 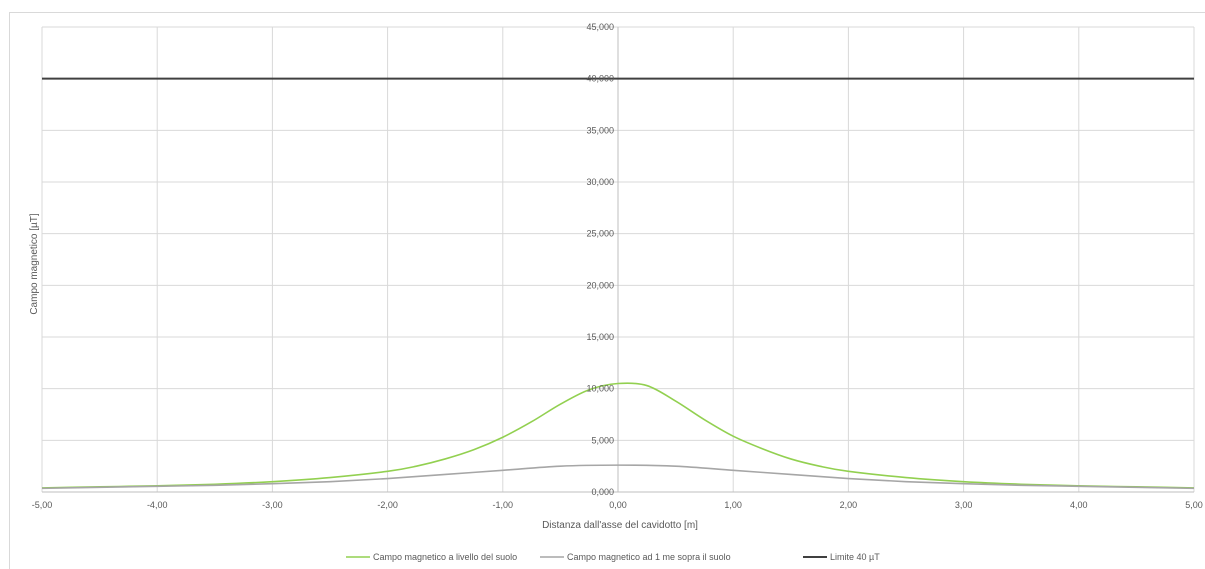 I want to click on x-tick-label: -3,00, so click(x=272, y=505).